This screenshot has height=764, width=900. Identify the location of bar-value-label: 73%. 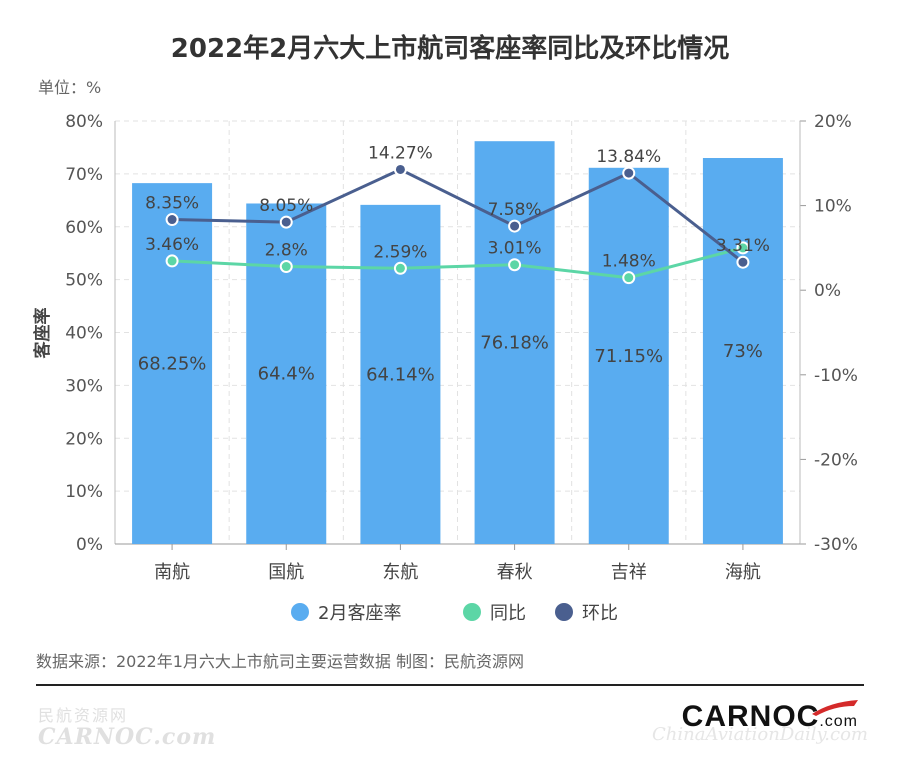
(743, 351).